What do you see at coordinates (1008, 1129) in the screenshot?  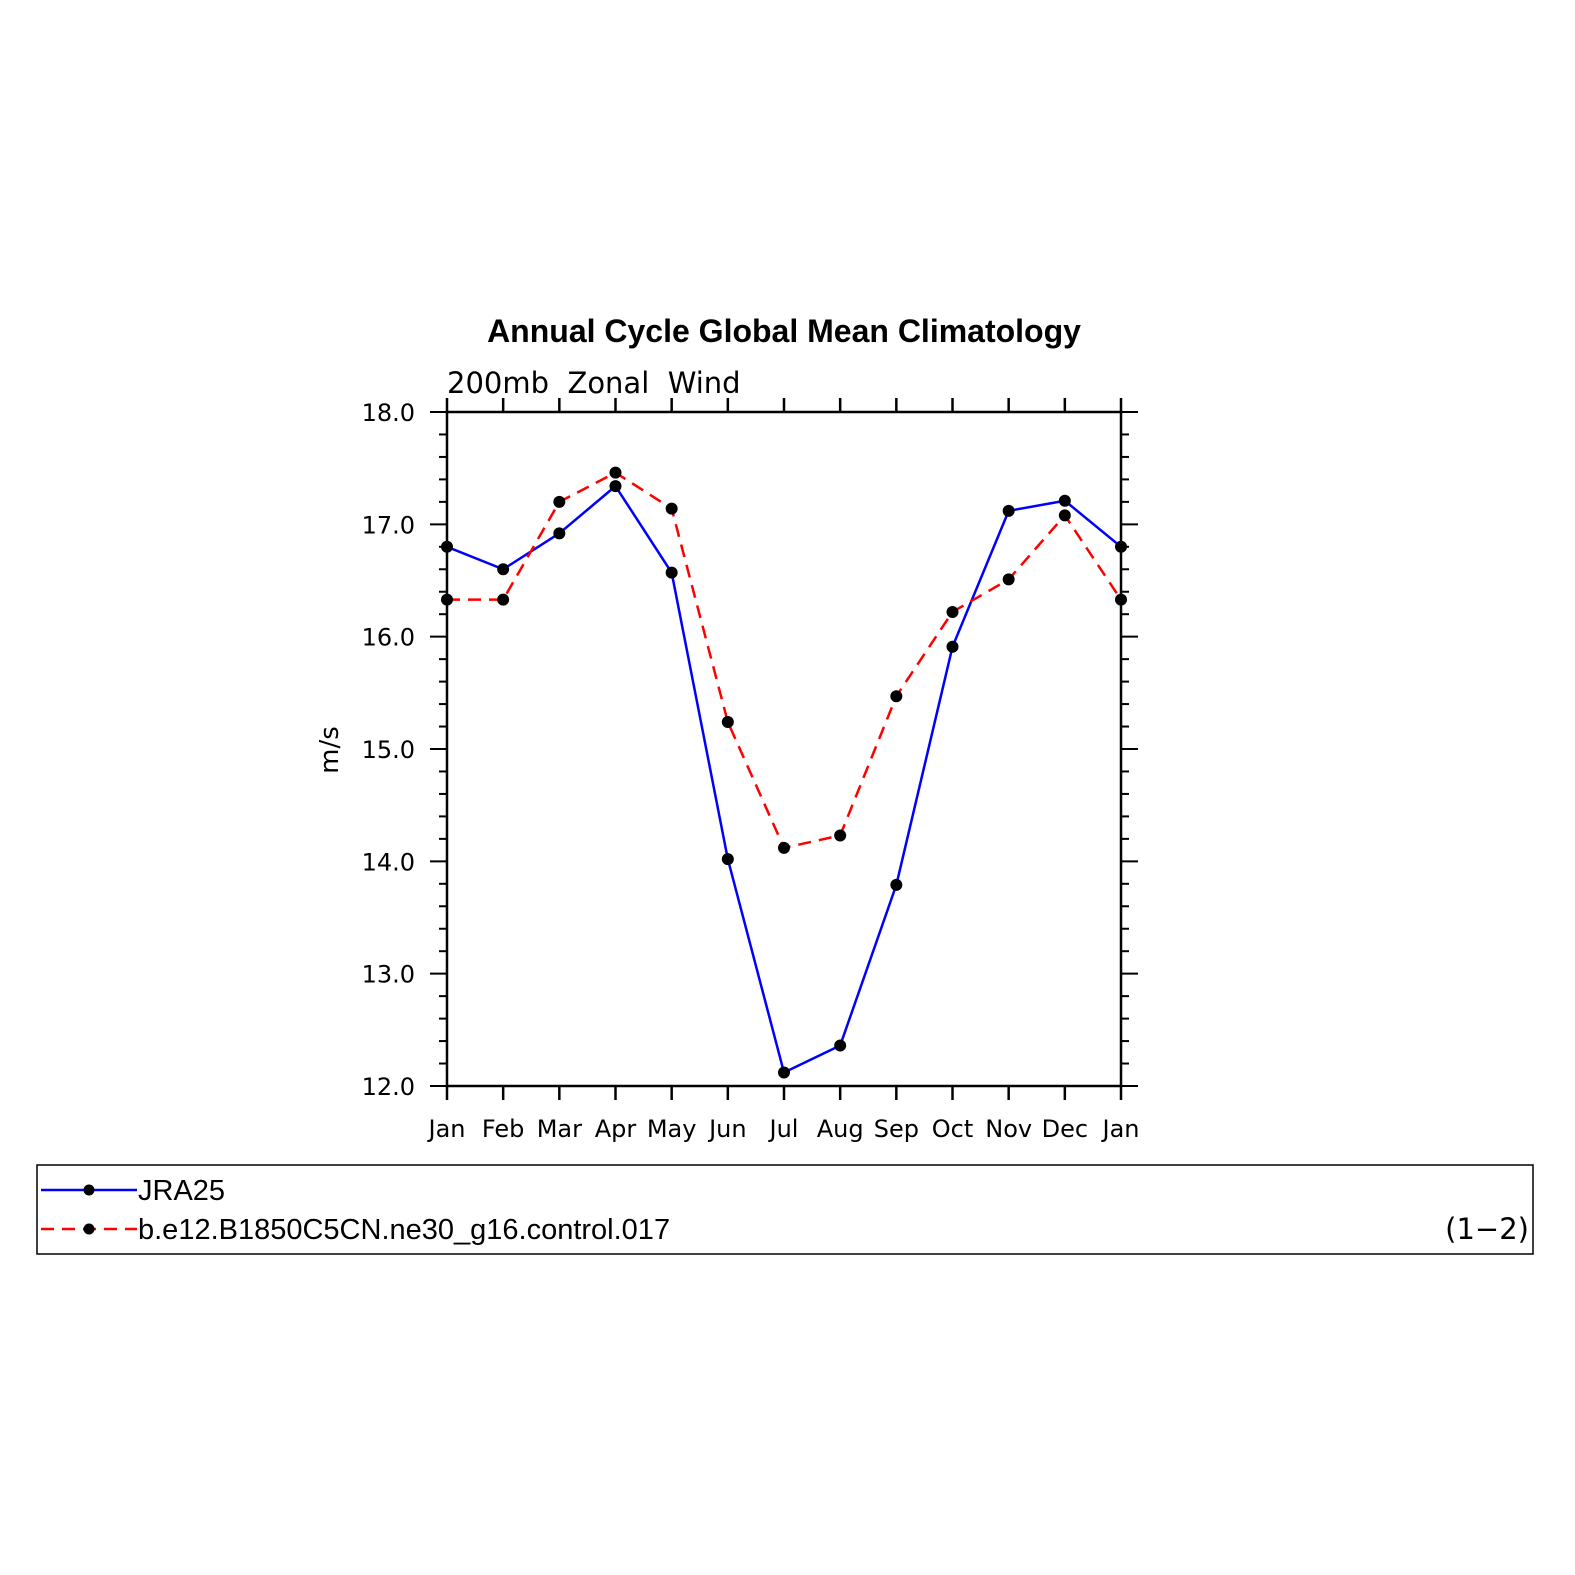 I see `x-tick-label: Nov` at bounding box center [1008, 1129].